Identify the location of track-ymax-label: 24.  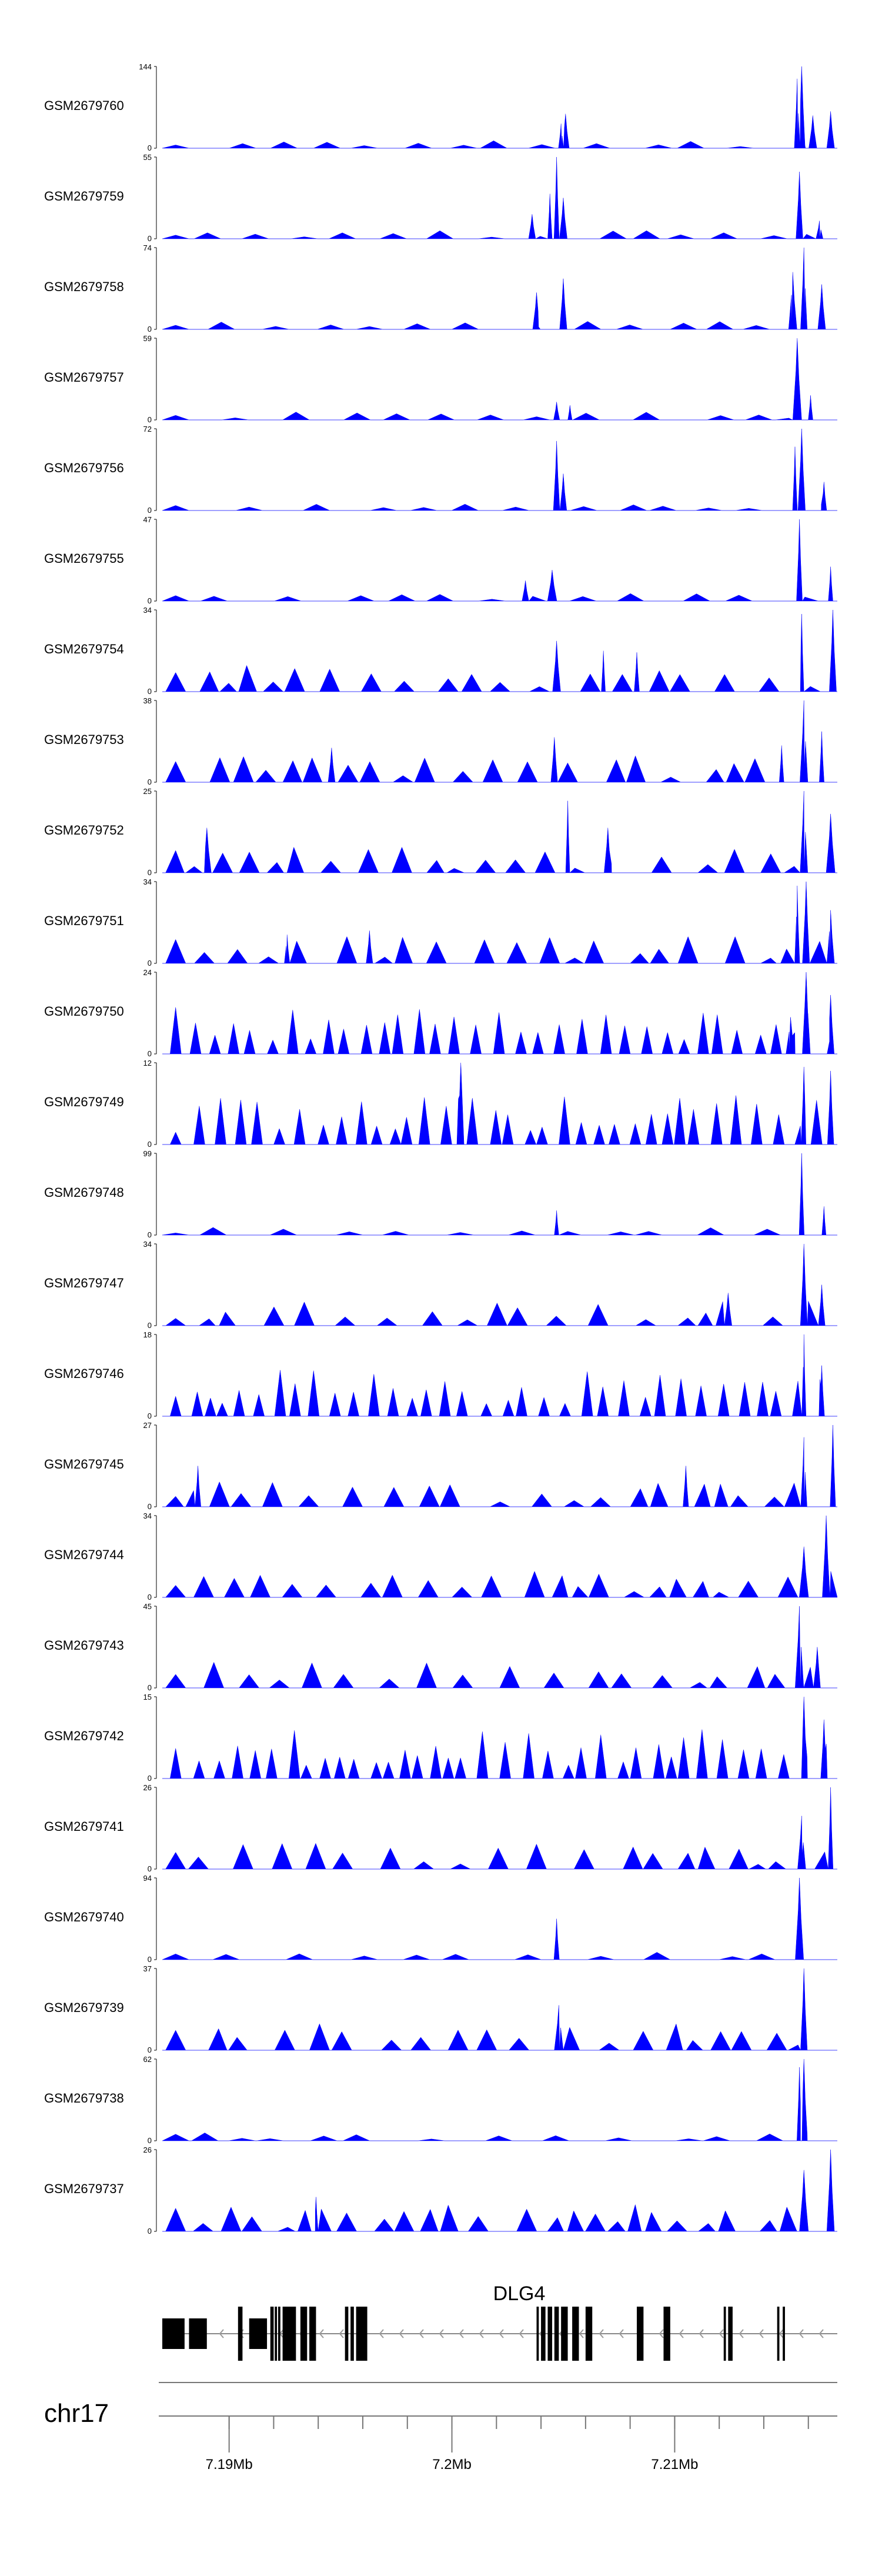
(147, 972).